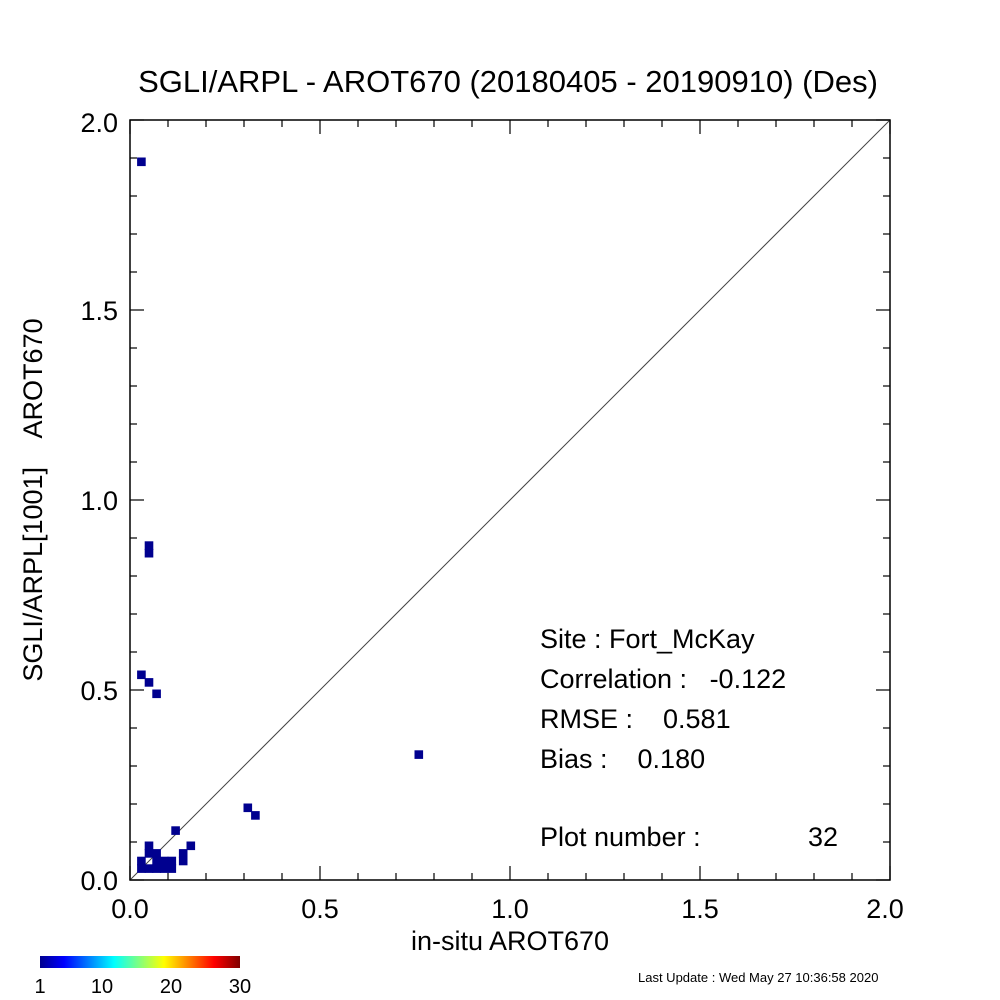  I want to click on colorbar-tick-label: 10, so click(102, 987).